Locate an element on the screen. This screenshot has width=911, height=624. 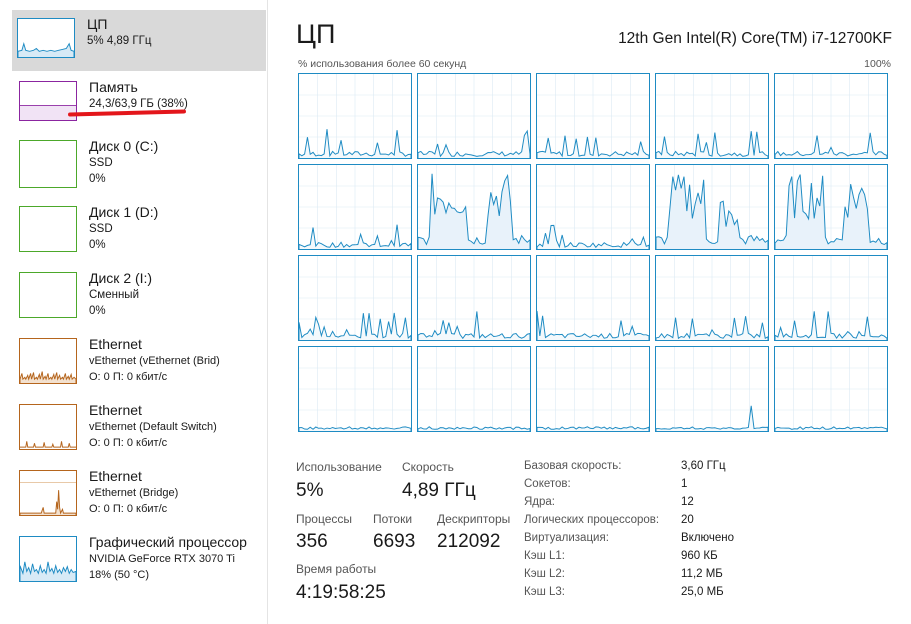
threads-label: Потоки is located at coordinates (393, 519).